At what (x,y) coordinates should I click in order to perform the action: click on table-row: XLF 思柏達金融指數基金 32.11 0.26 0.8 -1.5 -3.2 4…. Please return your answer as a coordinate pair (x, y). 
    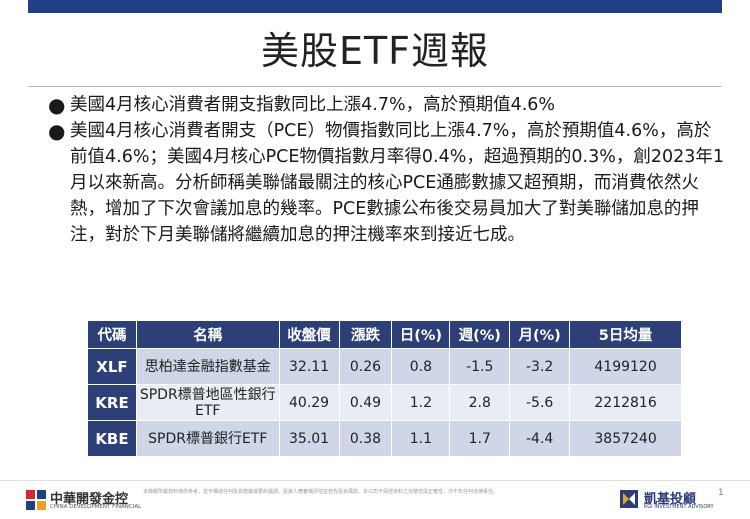
    Looking at the image, I should click on (384, 366).